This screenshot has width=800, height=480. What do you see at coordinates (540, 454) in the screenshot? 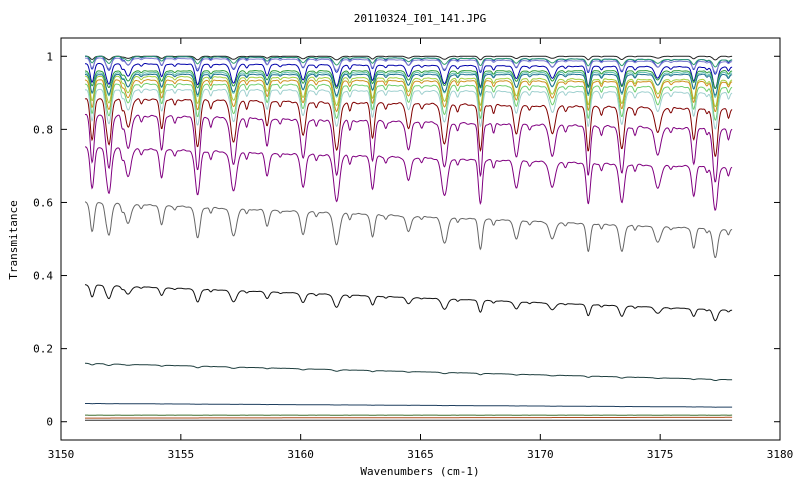
I see `x-tick-label: 3170` at bounding box center [540, 454].